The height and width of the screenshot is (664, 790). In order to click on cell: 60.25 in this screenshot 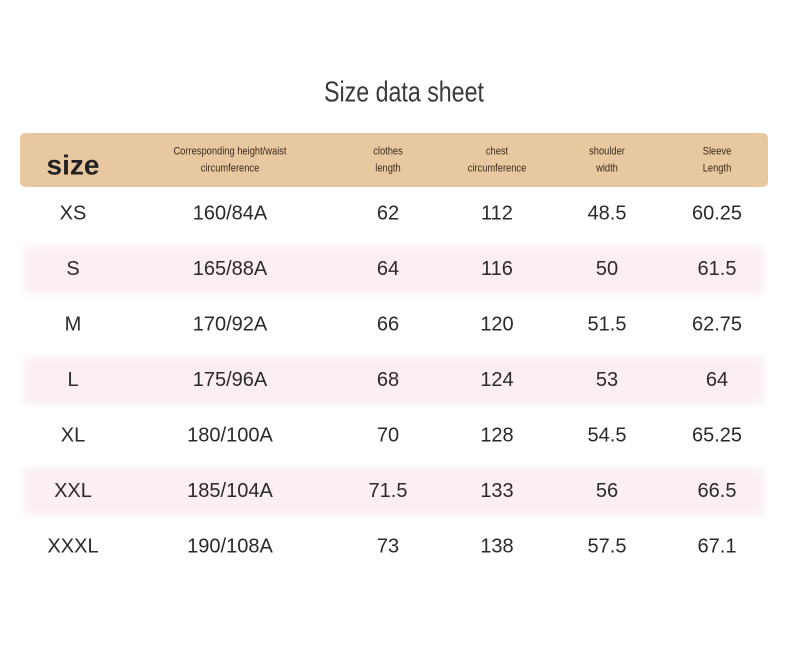, I will do `click(717, 213)`.